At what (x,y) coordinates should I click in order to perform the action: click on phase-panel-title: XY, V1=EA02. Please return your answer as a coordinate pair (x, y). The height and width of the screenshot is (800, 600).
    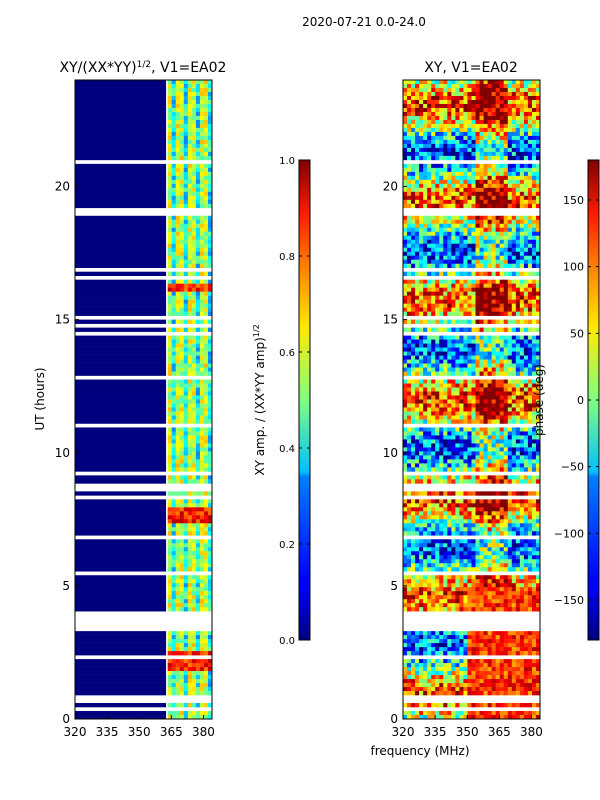
    Looking at the image, I should click on (471, 68).